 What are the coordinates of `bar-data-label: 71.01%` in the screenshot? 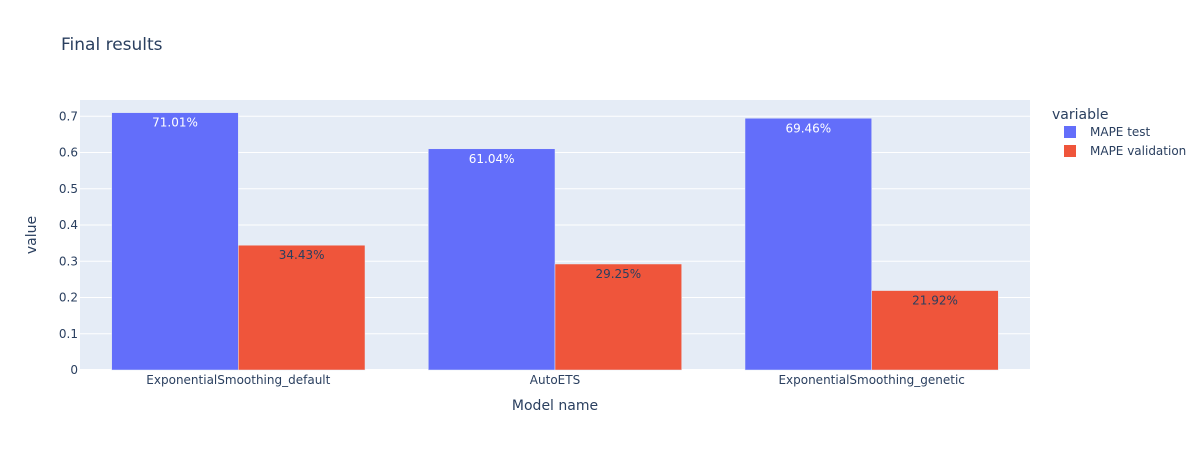 It's located at (175, 123).